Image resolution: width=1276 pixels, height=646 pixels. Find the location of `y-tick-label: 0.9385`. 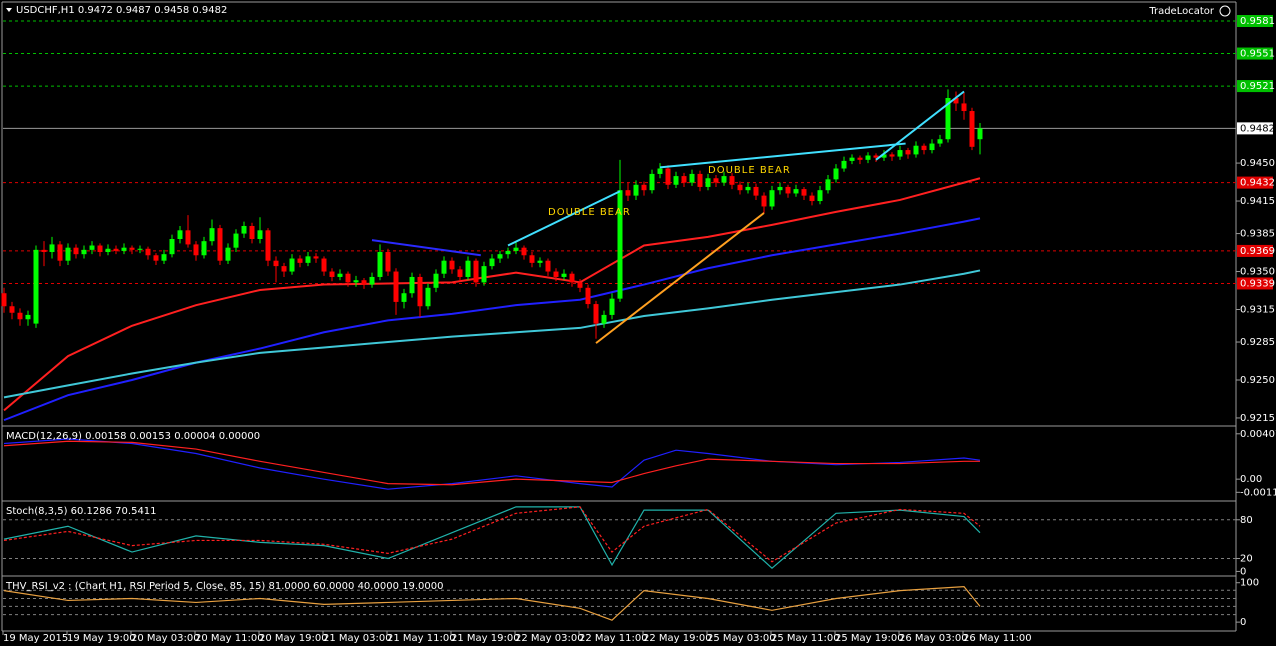

y-tick-label: 0.9385 is located at coordinates (1257, 234).